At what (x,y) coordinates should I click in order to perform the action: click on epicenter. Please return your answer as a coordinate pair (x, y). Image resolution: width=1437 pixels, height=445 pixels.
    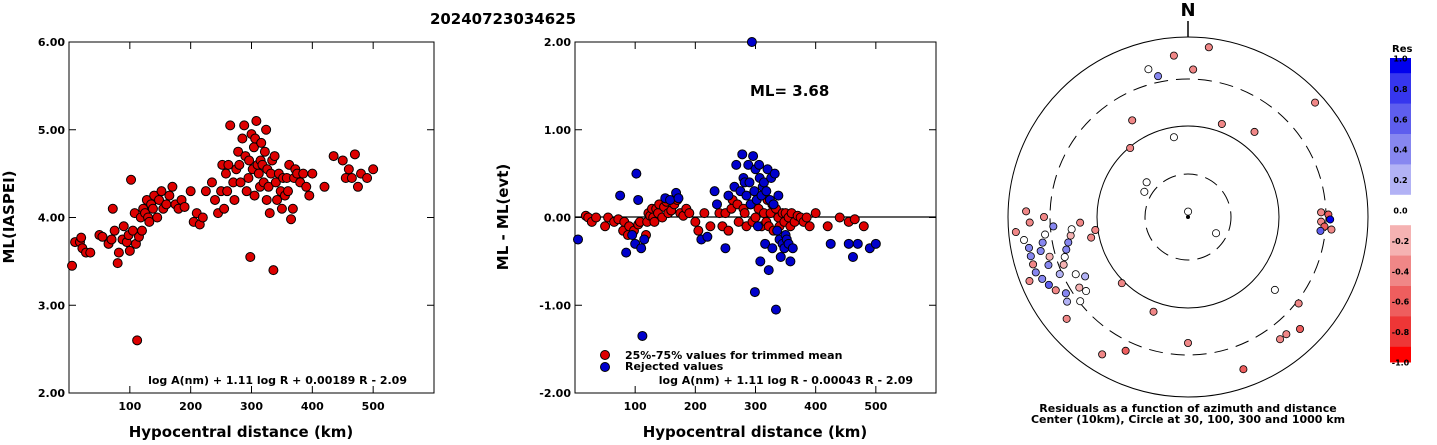
    Looking at the image, I should click on (1188, 217).